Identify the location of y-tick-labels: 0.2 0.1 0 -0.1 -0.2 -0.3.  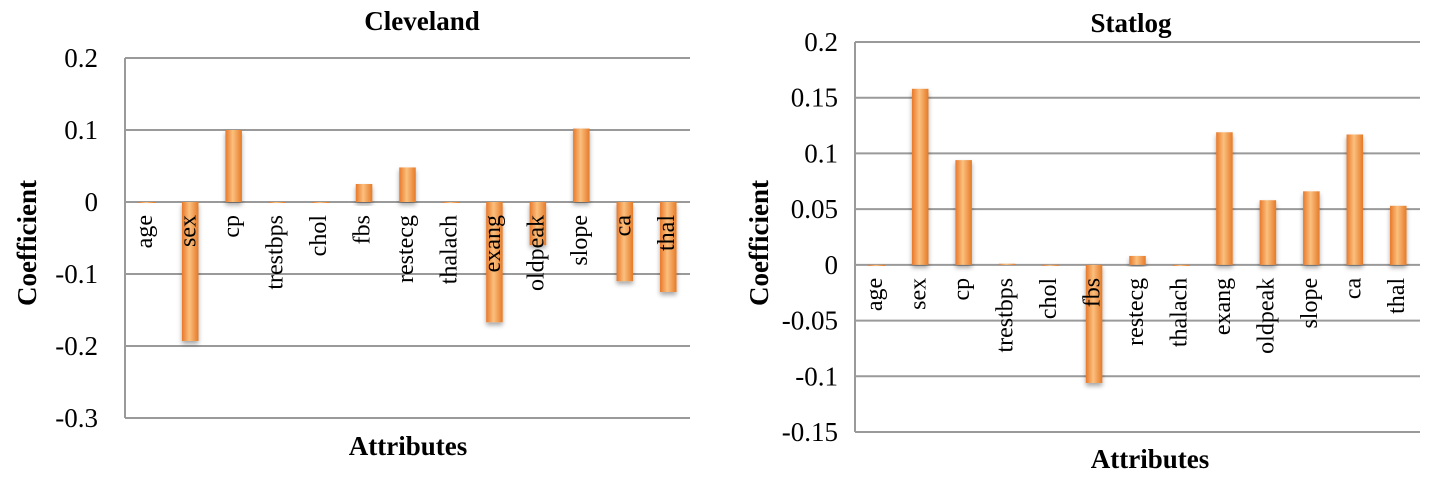
(76, 238).